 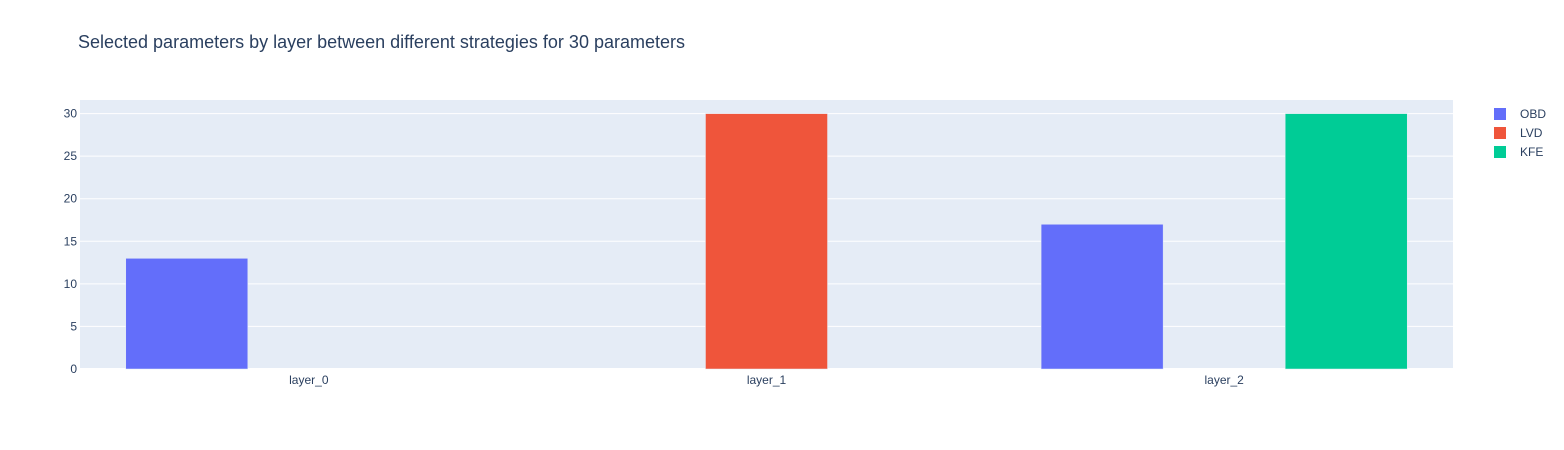 I want to click on legend-label: LVD, so click(x=1531, y=133).